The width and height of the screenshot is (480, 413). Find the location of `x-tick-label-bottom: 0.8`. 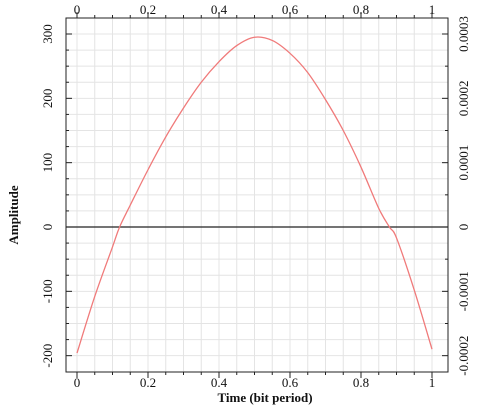

x-tick-label-bottom: 0.8 is located at coordinates (361, 382).